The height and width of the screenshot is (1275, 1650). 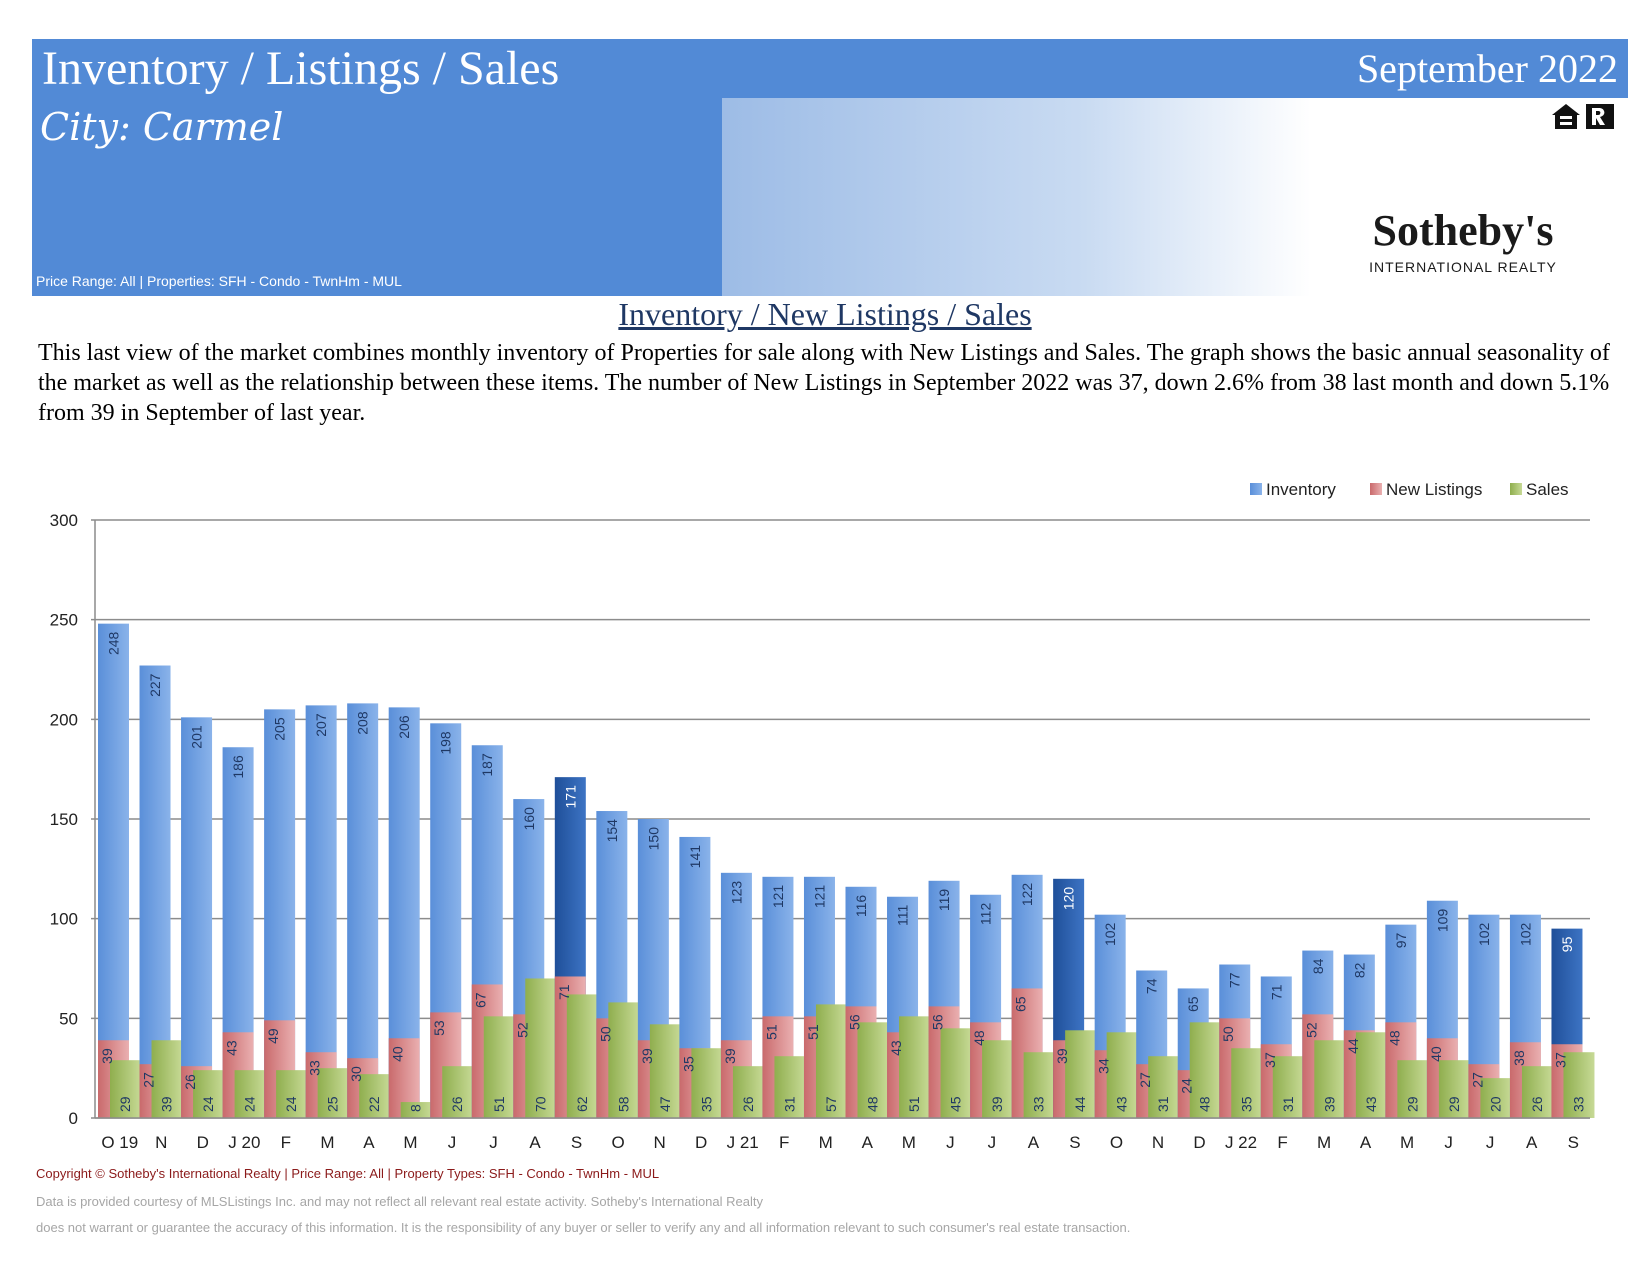 What do you see at coordinates (1547, 489) in the screenshot?
I see `legend-label: Sales` at bounding box center [1547, 489].